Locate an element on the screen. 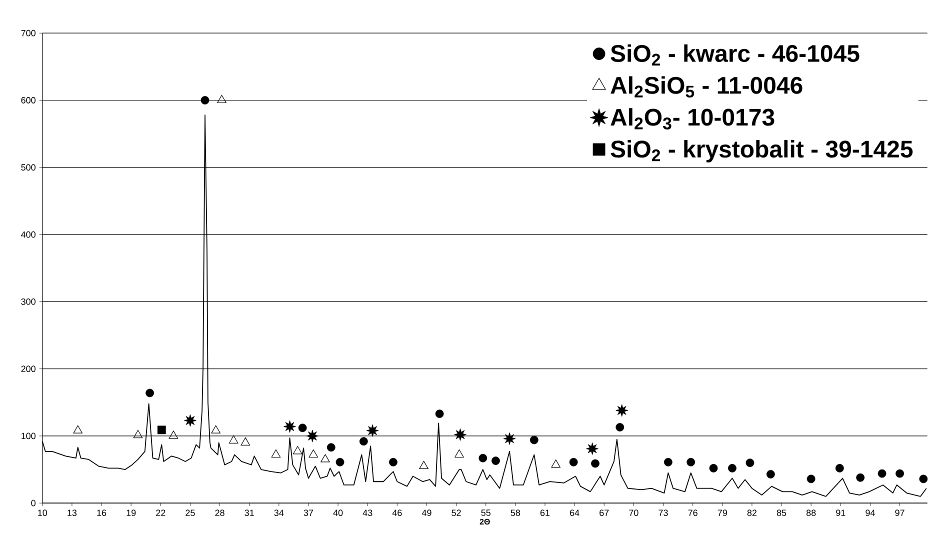  x-tick-label: 40 is located at coordinates (338, 513).